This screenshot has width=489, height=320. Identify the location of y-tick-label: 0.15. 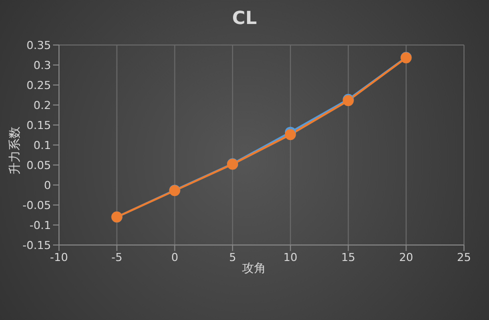
(38, 125).